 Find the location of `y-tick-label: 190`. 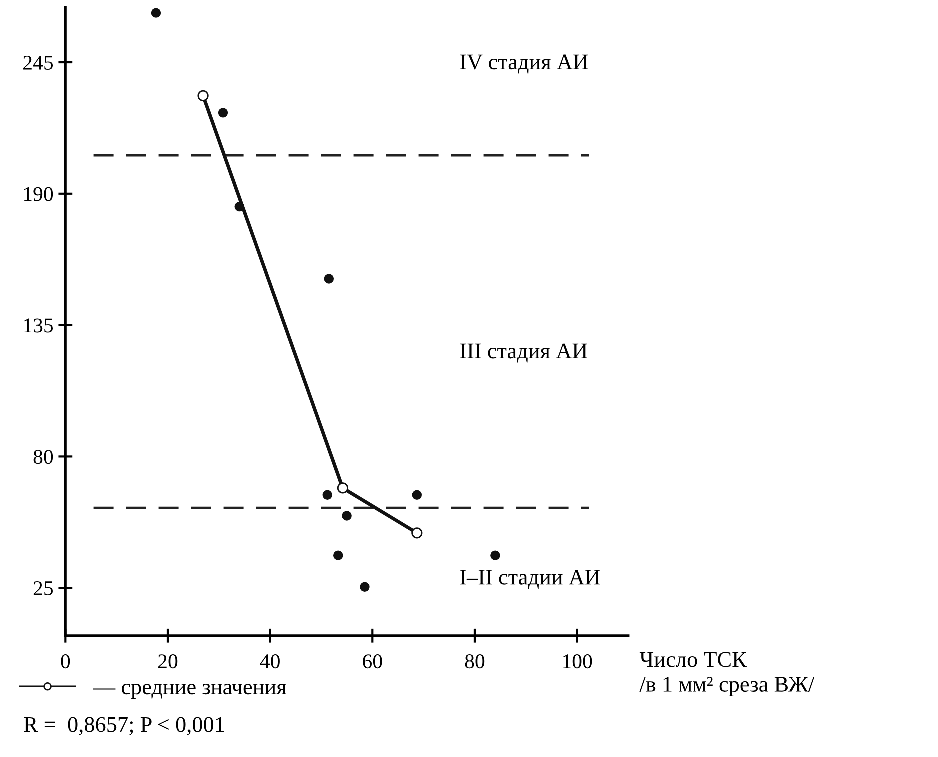

y-tick-label: 190 is located at coordinates (39, 194).